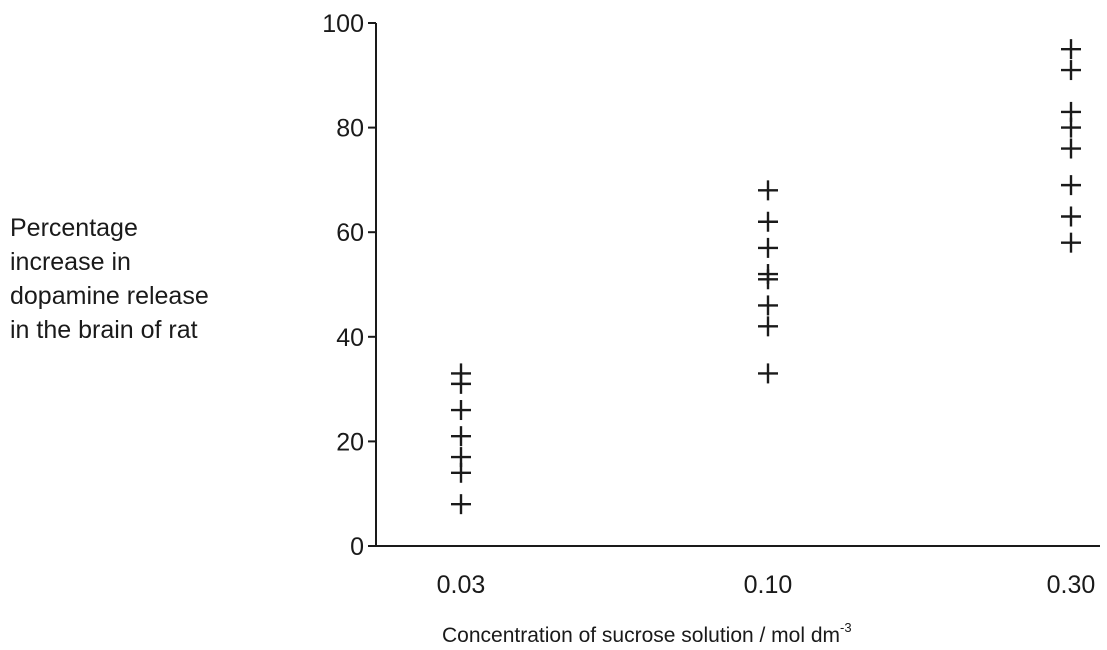  What do you see at coordinates (846, 627) in the screenshot?
I see `x-axis-title-exponent: -3` at bounding box center [846, 627].